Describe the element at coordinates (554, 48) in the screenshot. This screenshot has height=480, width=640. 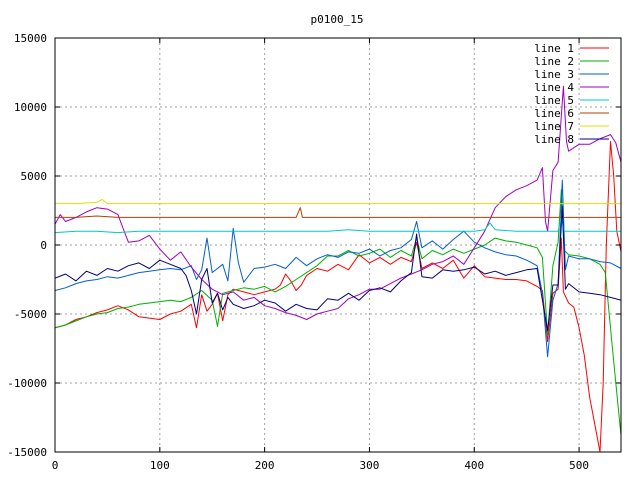
I see `legend-label-1: line 1` at that location.